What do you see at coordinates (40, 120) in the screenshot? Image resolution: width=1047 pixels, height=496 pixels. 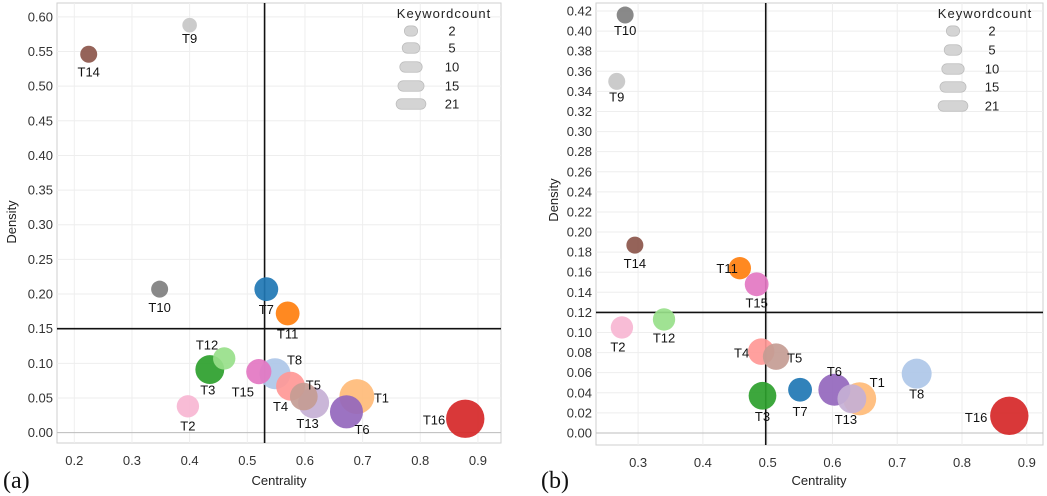 I see `y-tick-label: 0.45` at bounding box center [40, 120].